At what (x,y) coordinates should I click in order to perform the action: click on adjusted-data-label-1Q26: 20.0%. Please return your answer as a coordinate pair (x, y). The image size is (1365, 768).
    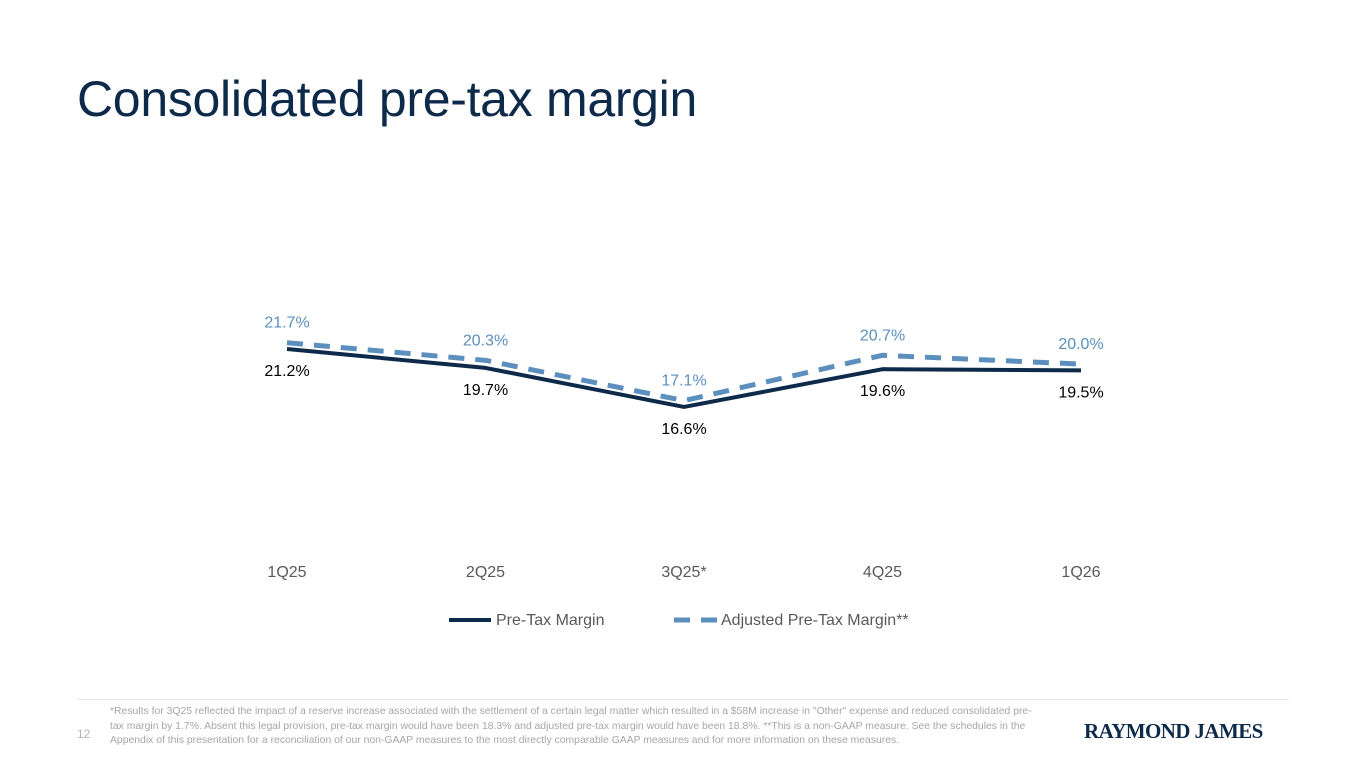
    Looking at the image, I should click on (1080, 344).